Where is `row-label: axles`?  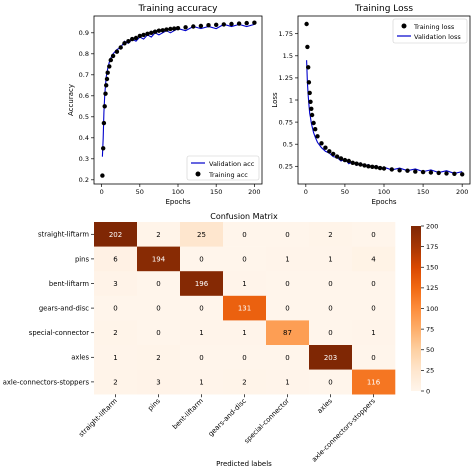
row-label: axles is located at coordinates (80, 358).